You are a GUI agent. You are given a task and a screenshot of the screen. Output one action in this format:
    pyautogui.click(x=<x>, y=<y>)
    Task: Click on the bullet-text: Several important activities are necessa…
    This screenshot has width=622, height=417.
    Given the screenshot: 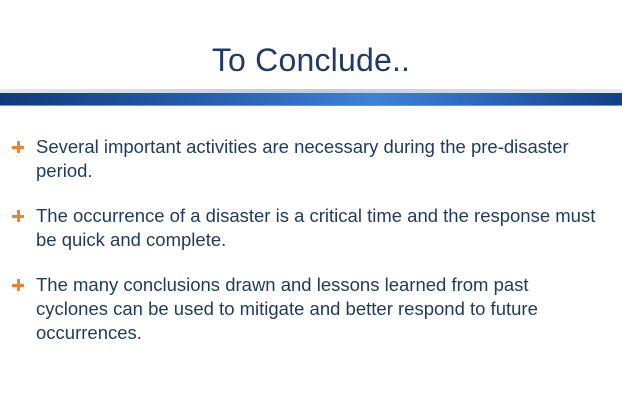 What is the action you would take?
    pyautogui.click(x=302, y=158)
    